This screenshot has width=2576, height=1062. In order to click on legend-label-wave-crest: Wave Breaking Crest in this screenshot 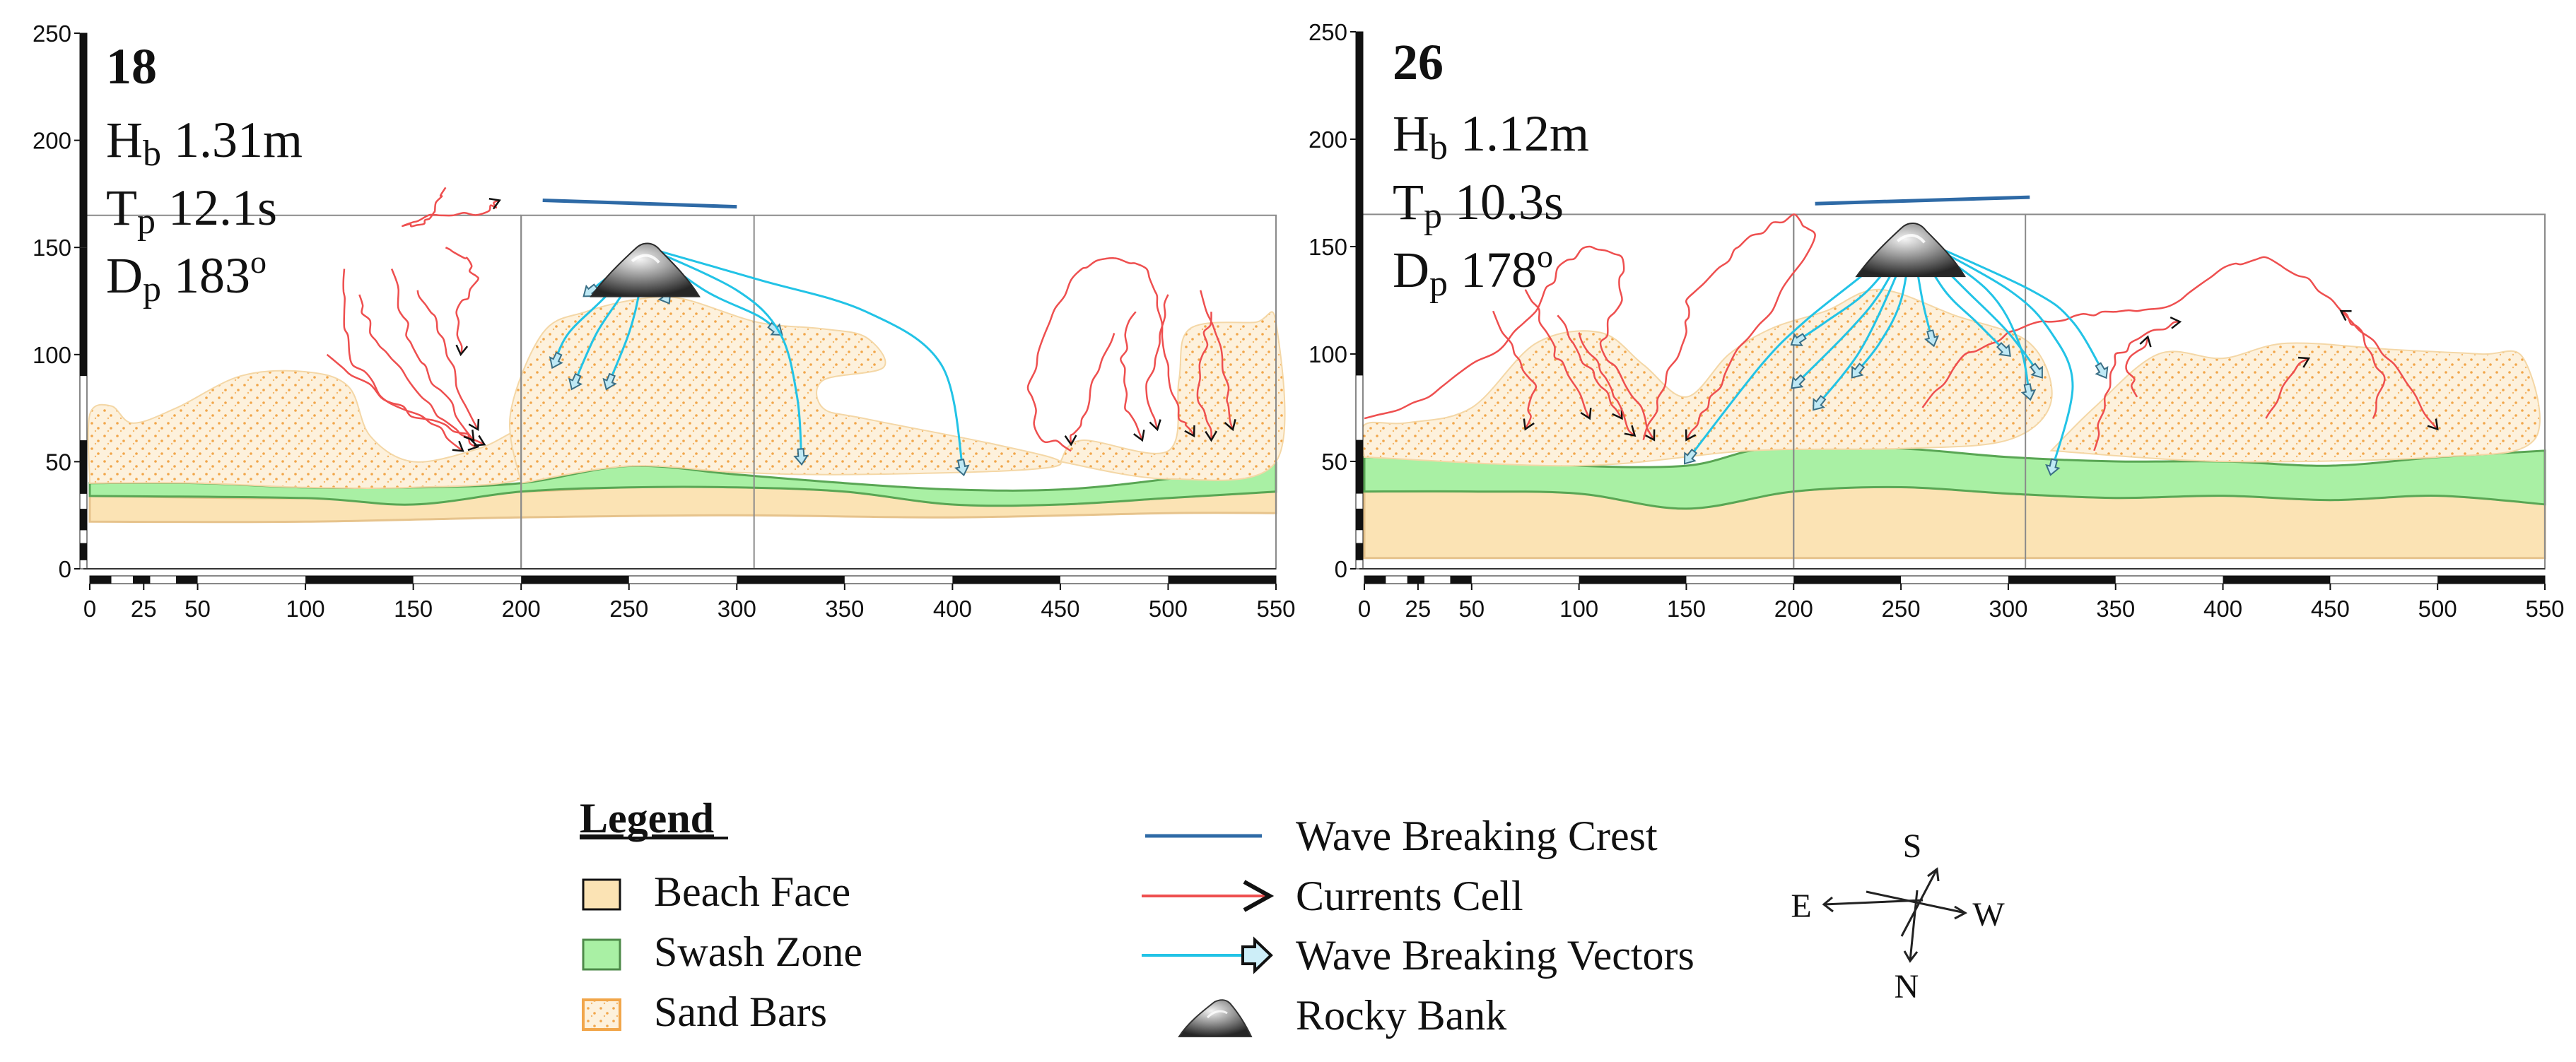, I will do `click(1477, 836)`.